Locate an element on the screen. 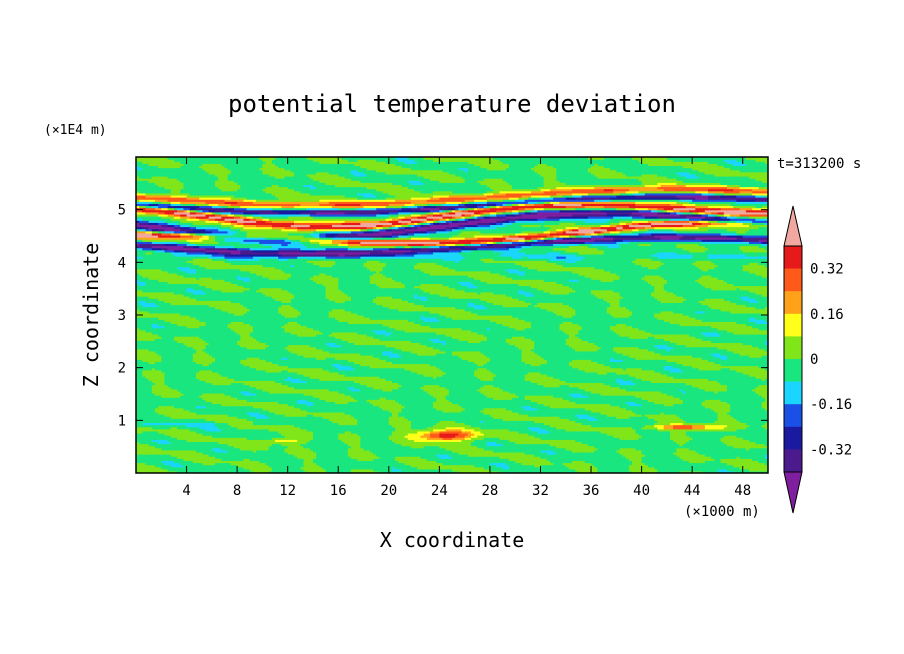  y-unit-label: (×1E4 m) is located at coordinates (75, 130).